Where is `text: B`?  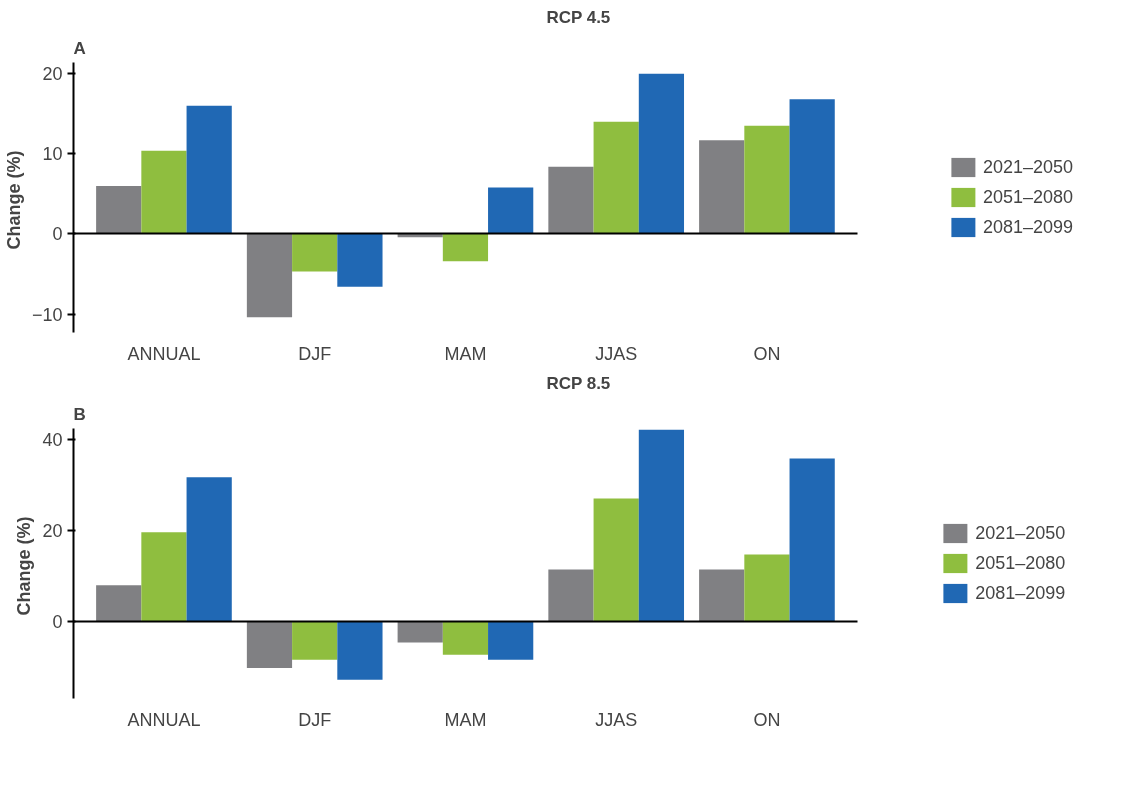 text: B is located at coordinates (79, 414).